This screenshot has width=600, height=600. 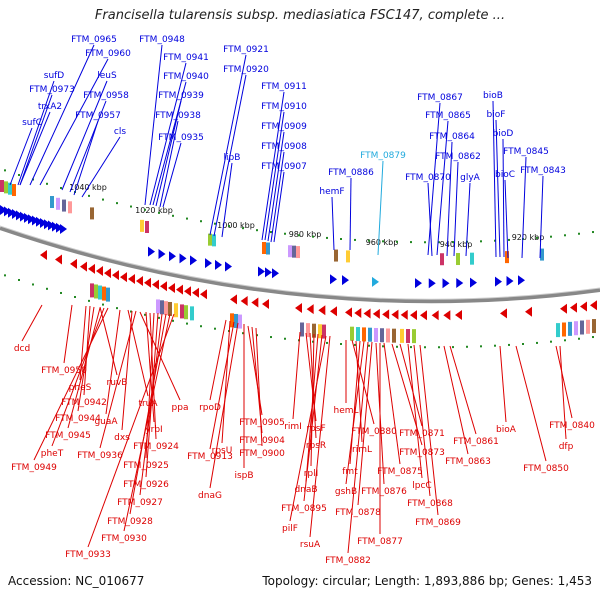 What do you see at coordinates (351, 173) in the screenshot?
I see `gene-label-ftm-0886: FTM_0886` at bounding box center [351, 173].